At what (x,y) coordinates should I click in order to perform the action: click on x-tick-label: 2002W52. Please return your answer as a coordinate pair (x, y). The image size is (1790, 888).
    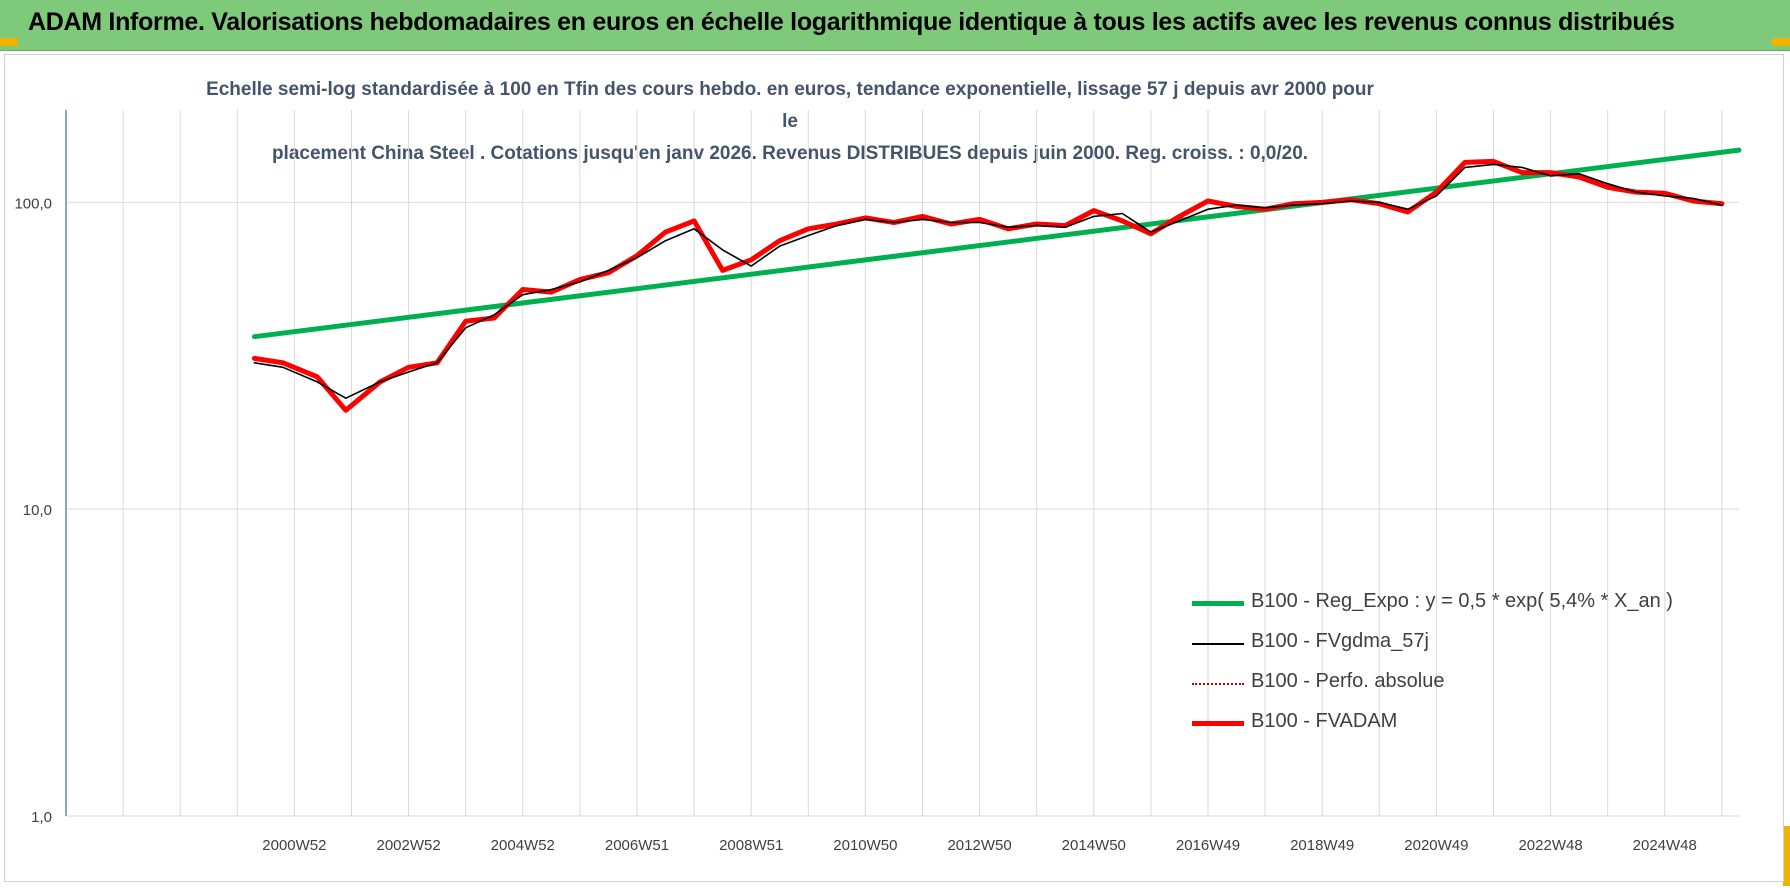
    Looking at the image, I should click on (408, 845).